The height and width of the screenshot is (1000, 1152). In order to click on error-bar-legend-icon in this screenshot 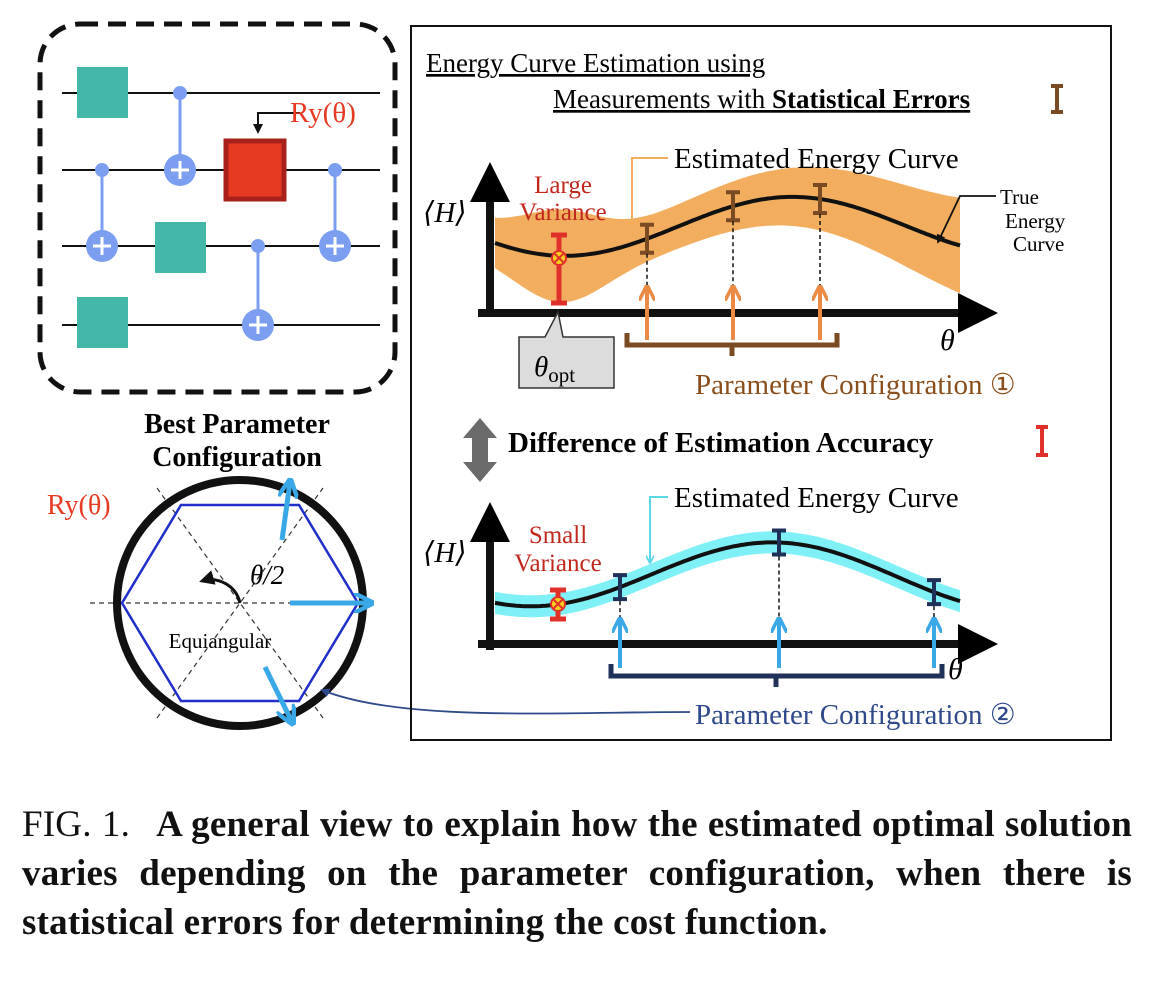, I will do `click(1057, 99)`.